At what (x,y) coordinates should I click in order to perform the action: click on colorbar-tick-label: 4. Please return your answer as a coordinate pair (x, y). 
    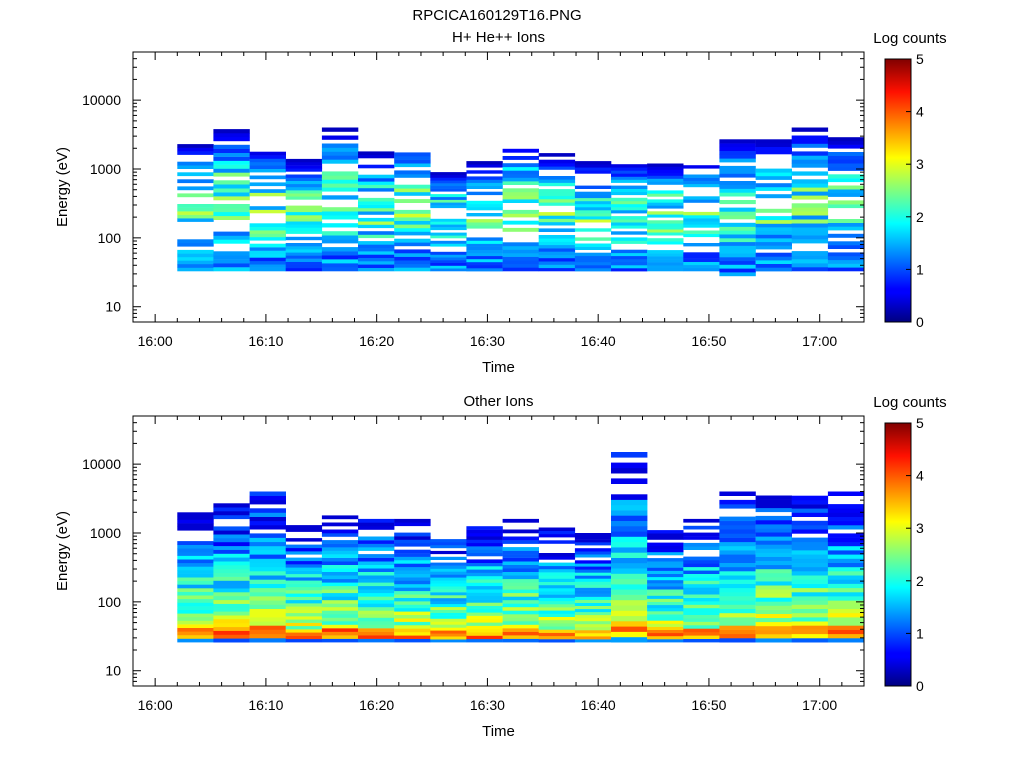
    Looking at the image, I should click on (920, 476).